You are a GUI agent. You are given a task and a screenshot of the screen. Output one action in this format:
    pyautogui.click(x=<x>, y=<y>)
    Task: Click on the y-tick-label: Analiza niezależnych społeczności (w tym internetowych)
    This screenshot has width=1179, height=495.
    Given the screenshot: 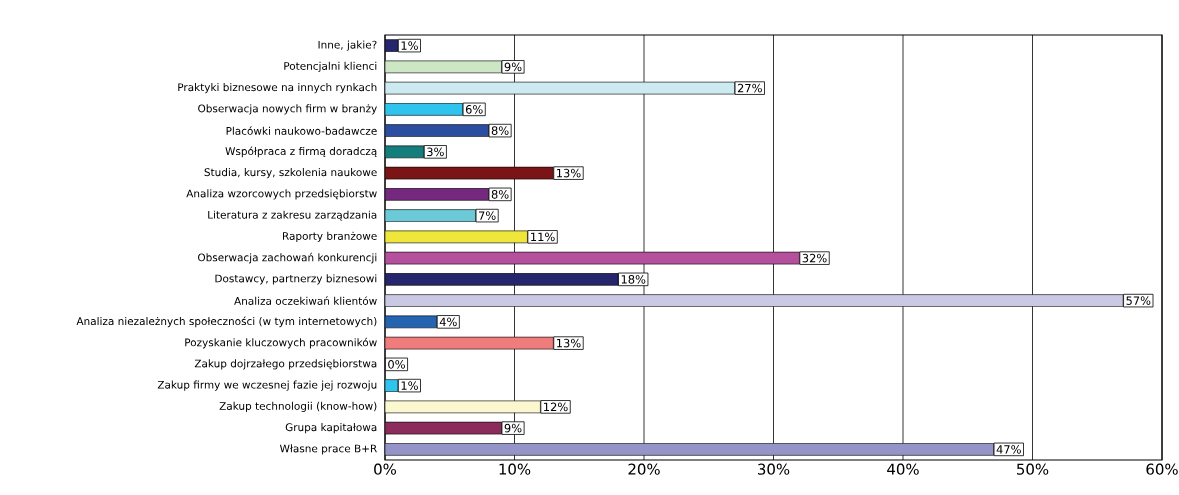 What is the action you would take?
    pyautogui.click(x=226, y=322)
    